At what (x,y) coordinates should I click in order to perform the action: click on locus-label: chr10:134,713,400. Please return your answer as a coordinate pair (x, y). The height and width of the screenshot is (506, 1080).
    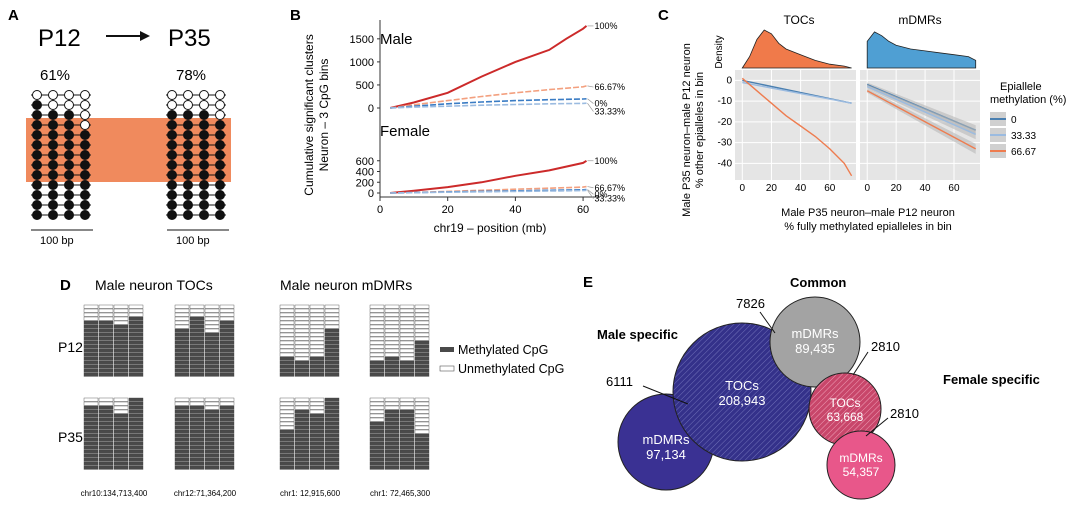
    Looking at the image, I should click on (114, 493).